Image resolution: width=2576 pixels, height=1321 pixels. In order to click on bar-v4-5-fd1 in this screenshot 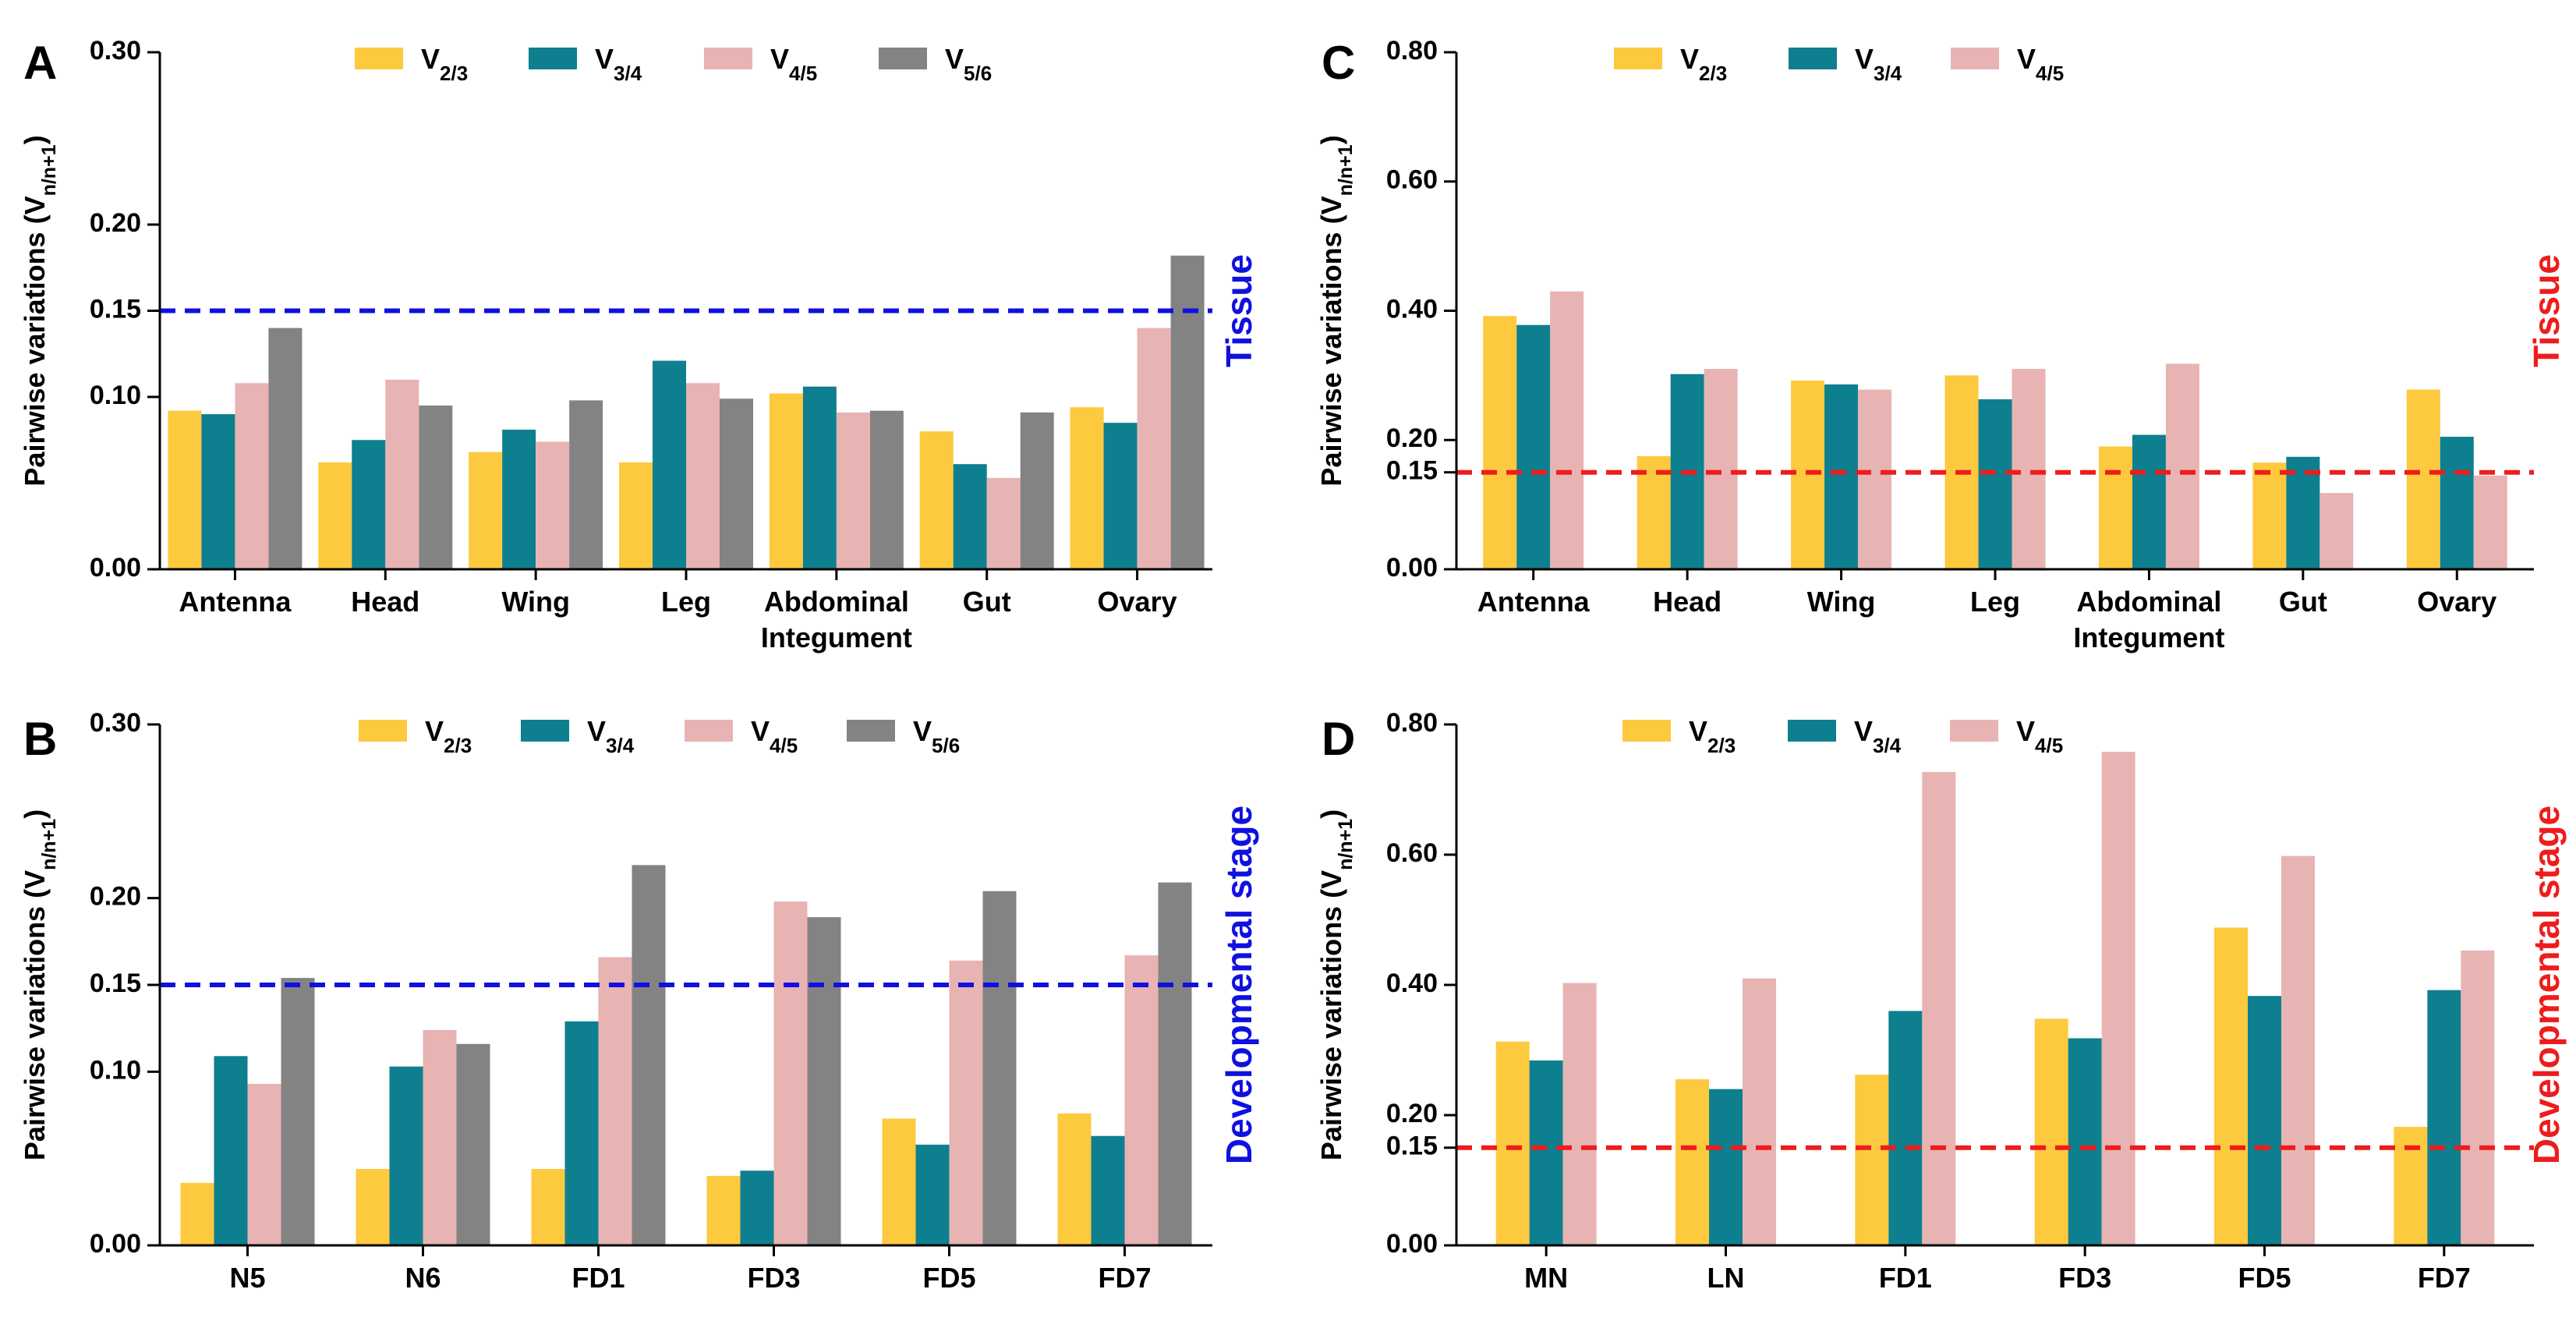, I will do `click(615, 1101)`.